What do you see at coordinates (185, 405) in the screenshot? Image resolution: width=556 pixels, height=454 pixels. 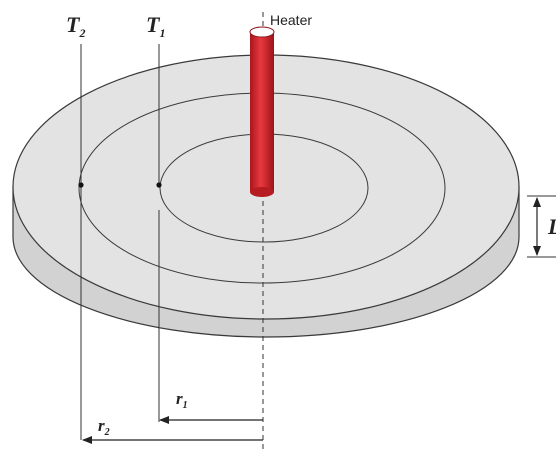 I see `r1-subscript: 1` at bounding box center [185, 405].